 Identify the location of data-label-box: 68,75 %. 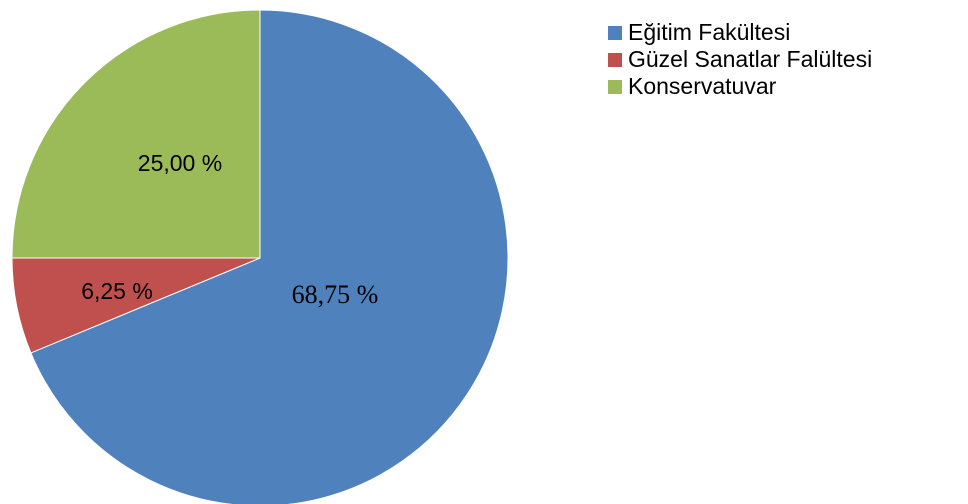
(335, 294).